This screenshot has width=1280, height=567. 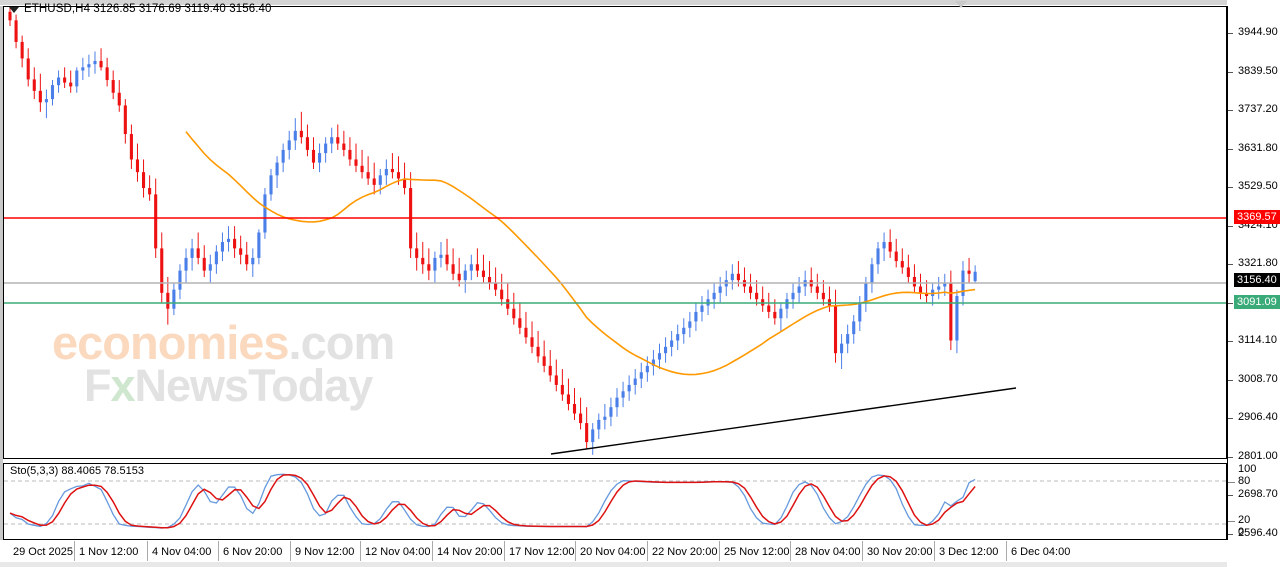 What do you see at coordinates (1241, 532) in the screenshot?
I see `stoch-axis-label: 0` at bounding box center [1241, 532].